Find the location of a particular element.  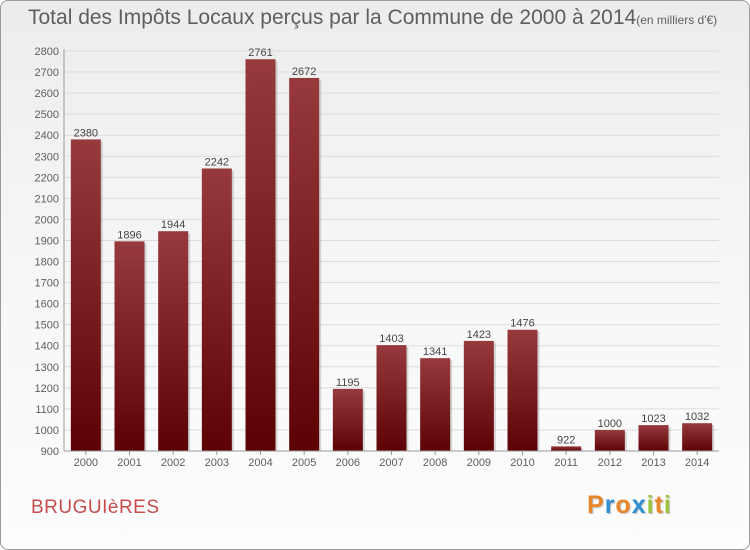

y-tick-label: 1500 is located at coordinates (47, 326).